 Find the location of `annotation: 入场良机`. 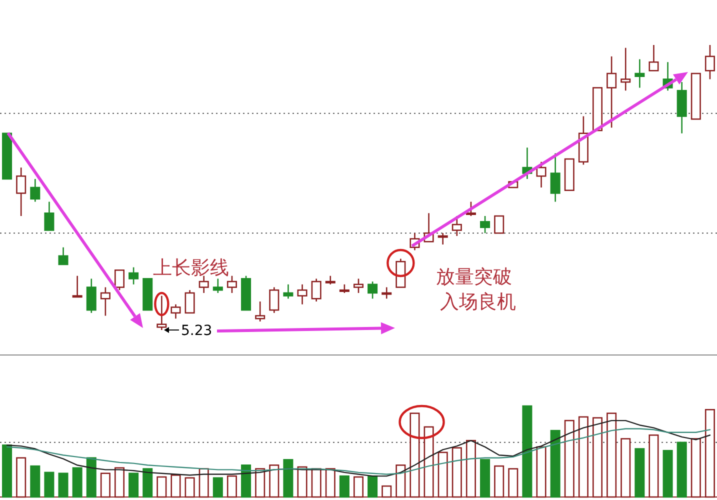

annotation: 入场良机 is located at coordinates (478, 302).